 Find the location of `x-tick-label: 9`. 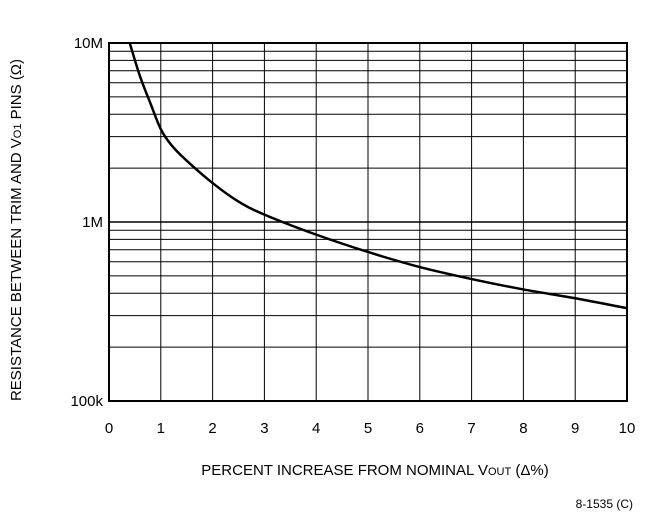

x-tick-label: 9 is located at coordinates (575, 428).